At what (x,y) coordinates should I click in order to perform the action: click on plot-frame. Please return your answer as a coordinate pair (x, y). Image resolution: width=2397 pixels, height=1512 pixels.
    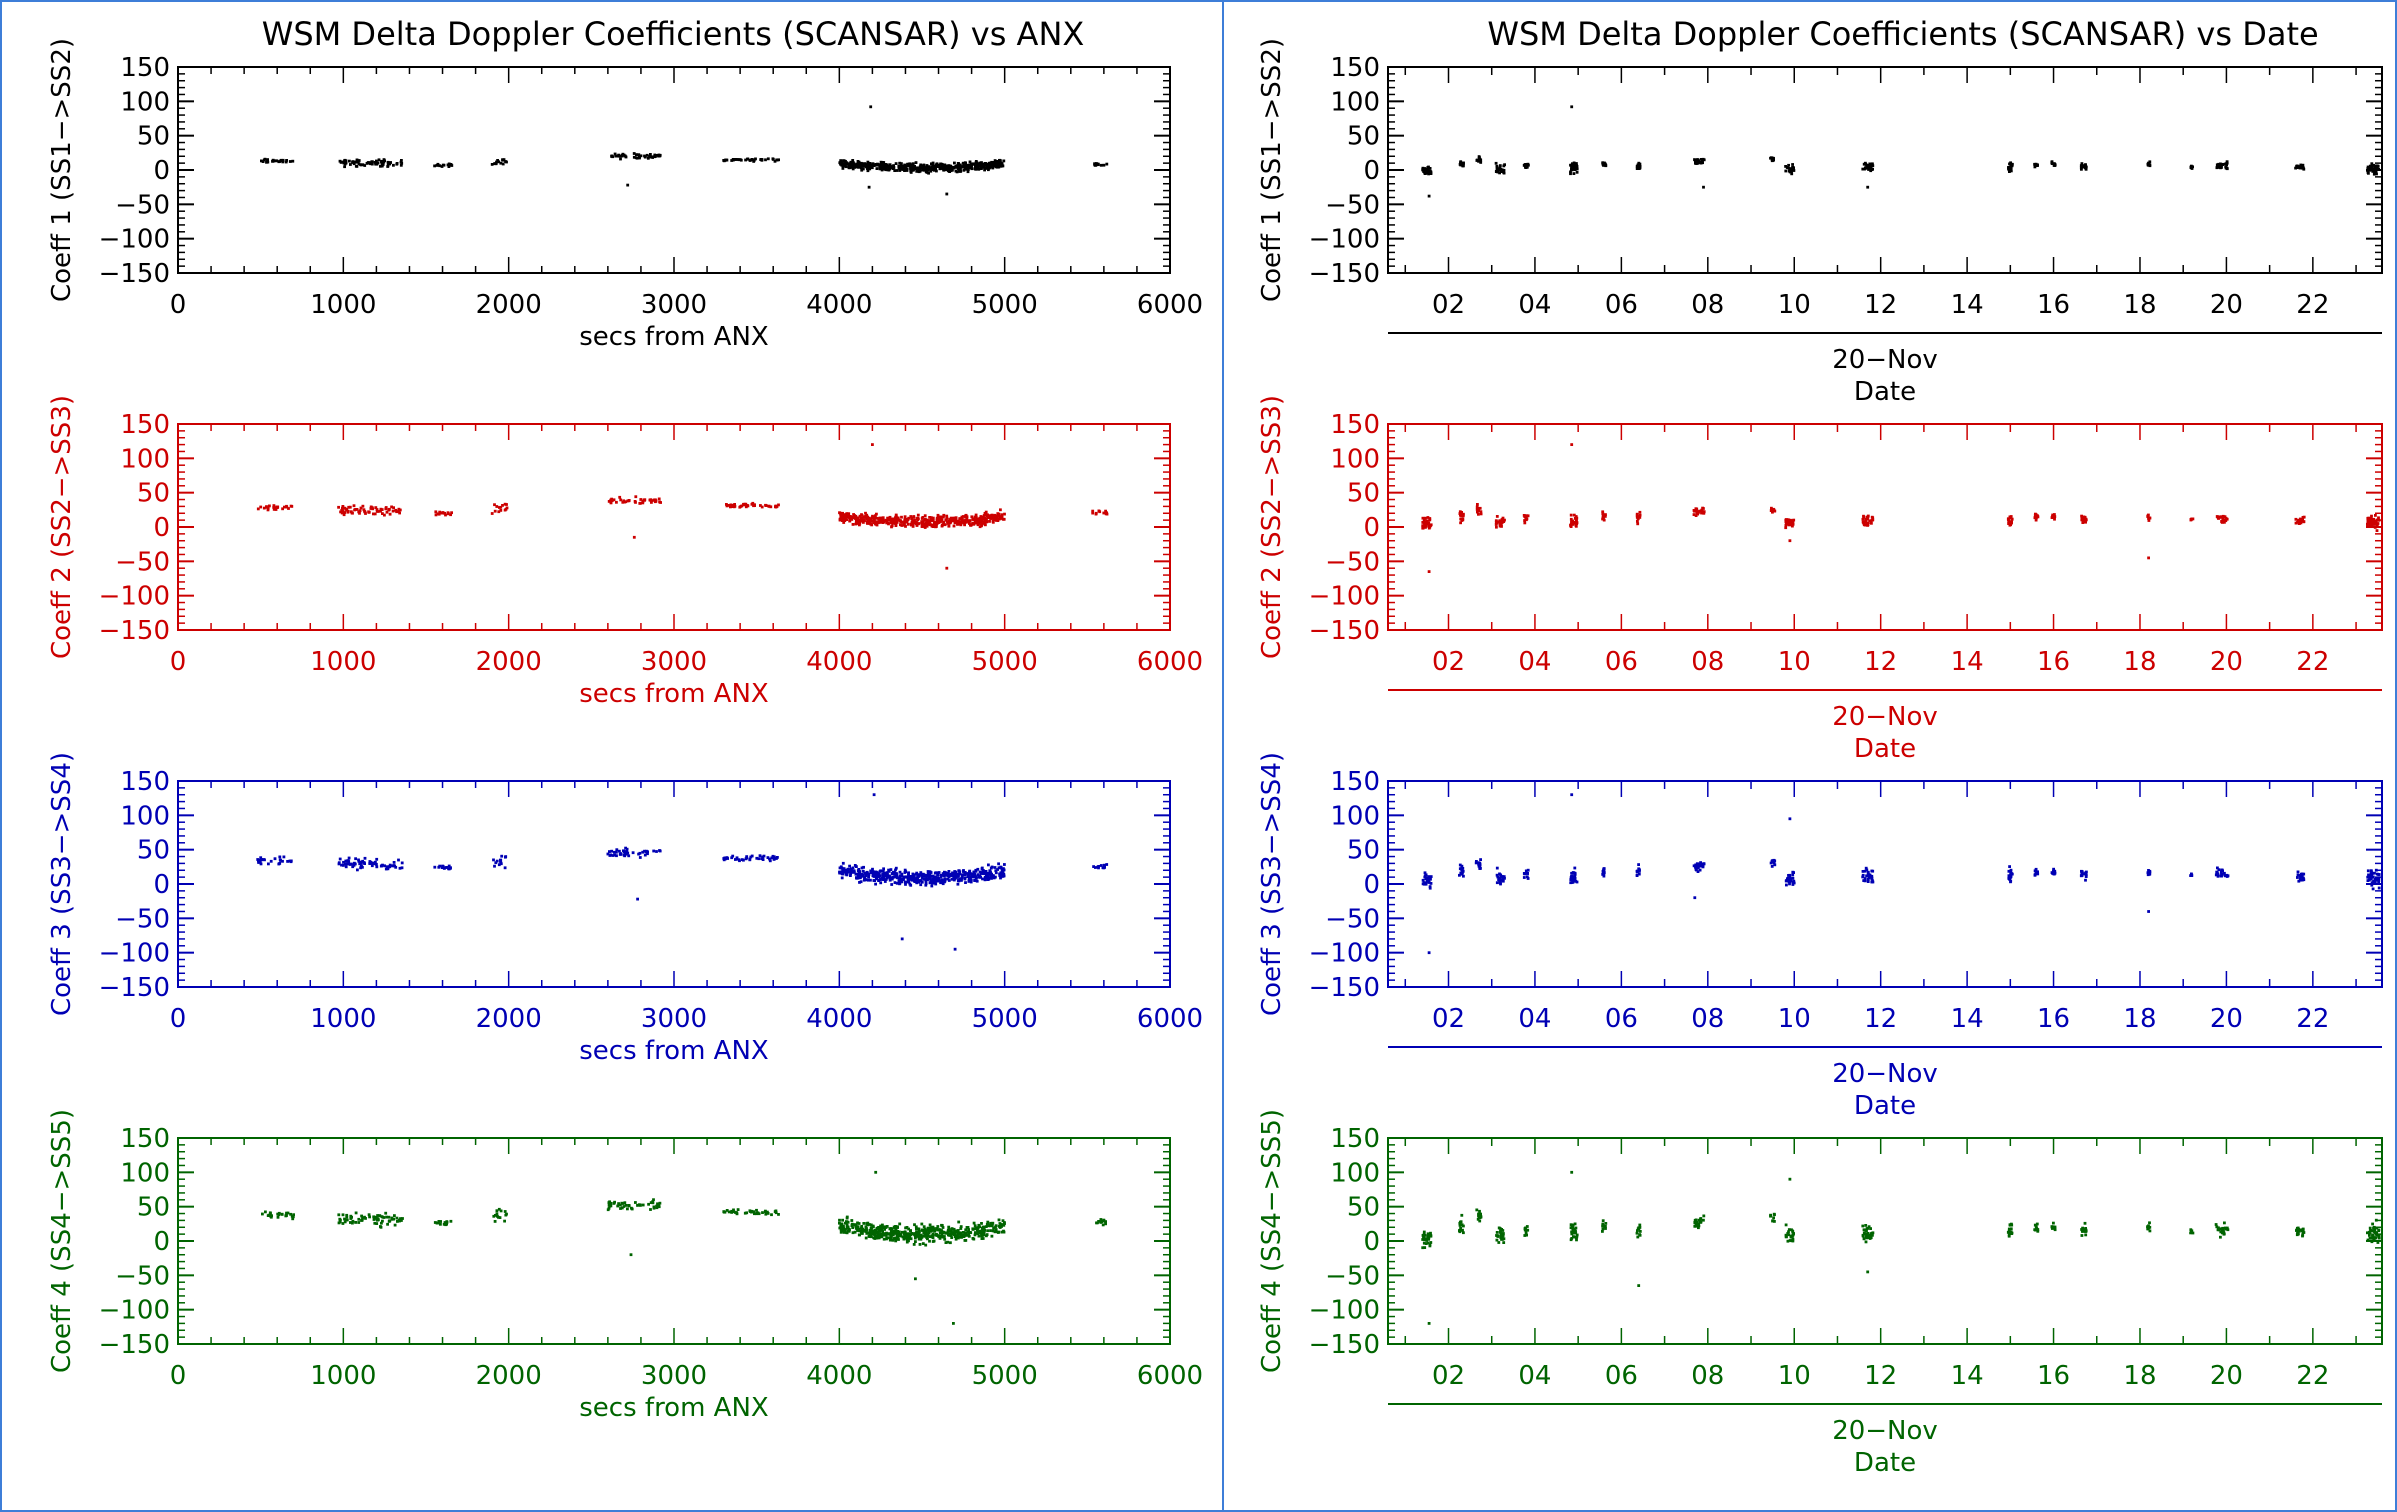
    Looking at the image, I should click on (674, 170).